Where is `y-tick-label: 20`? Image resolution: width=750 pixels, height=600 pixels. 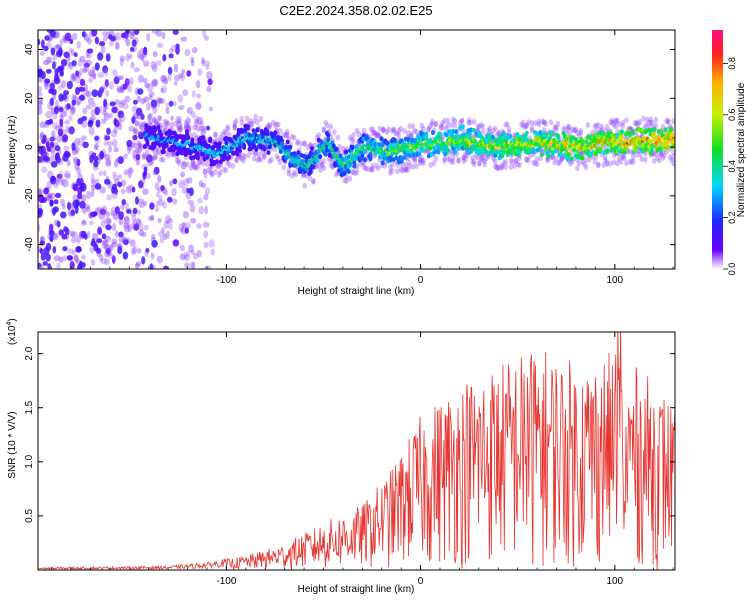
y-tick-label: 20 is located at coordinates (29, 98).